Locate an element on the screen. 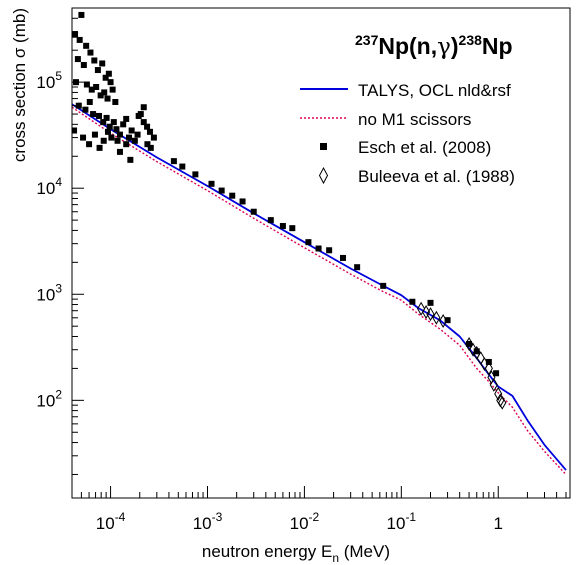 The image size is (577, 565). y-tick-label: 10³ is located at coordinates (49, 292).